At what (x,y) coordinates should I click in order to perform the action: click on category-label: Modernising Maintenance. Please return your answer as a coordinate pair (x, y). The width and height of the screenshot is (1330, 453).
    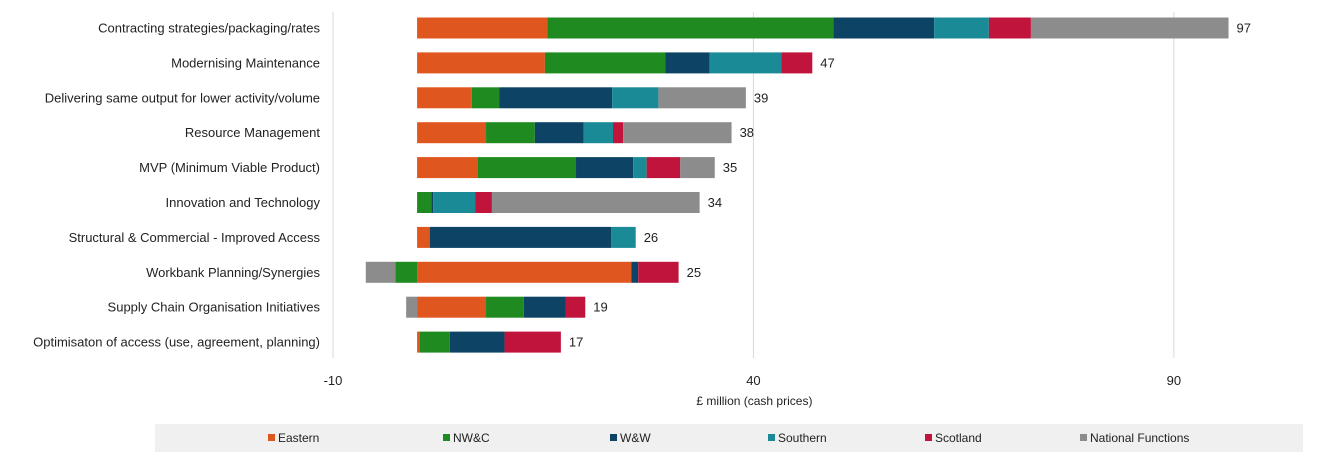
    Looking at the image, I should click on (245, 62).